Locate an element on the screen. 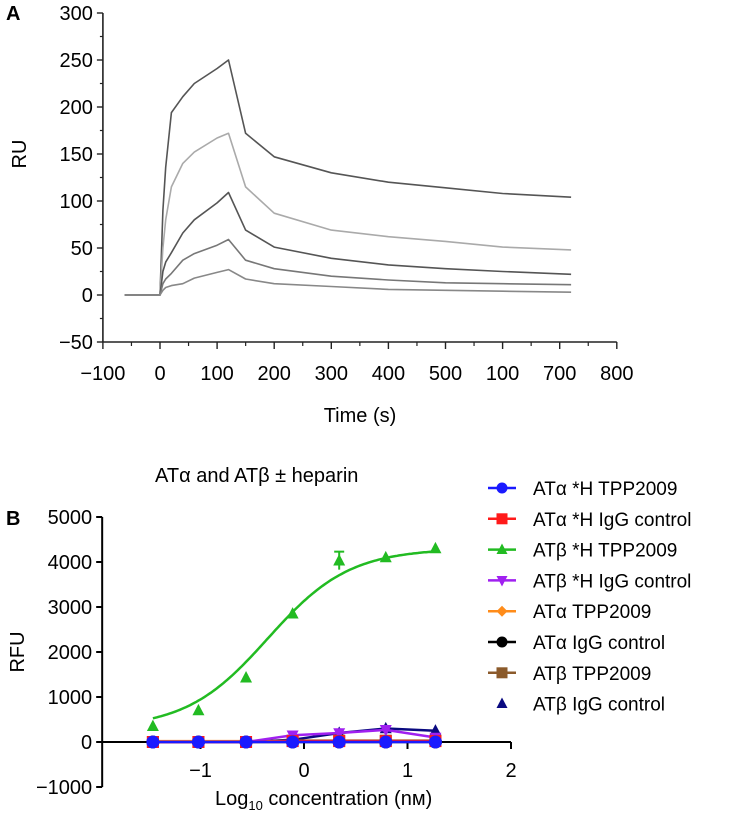 This screenshot has height=813, width=740. legend-marker-diamond-icon is located at coordinates (502, 611).